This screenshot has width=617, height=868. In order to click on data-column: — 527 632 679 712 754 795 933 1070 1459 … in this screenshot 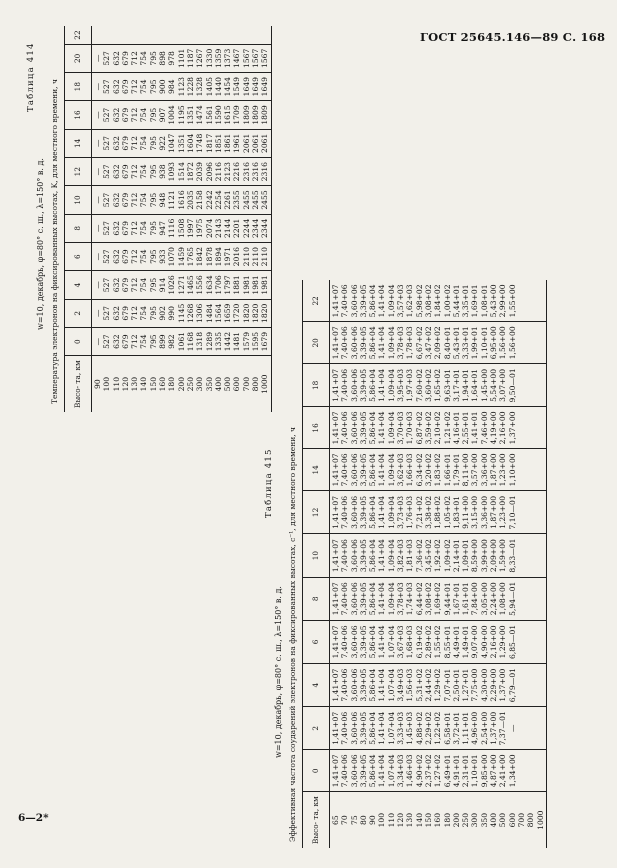, I will do `click(181, 256)`.